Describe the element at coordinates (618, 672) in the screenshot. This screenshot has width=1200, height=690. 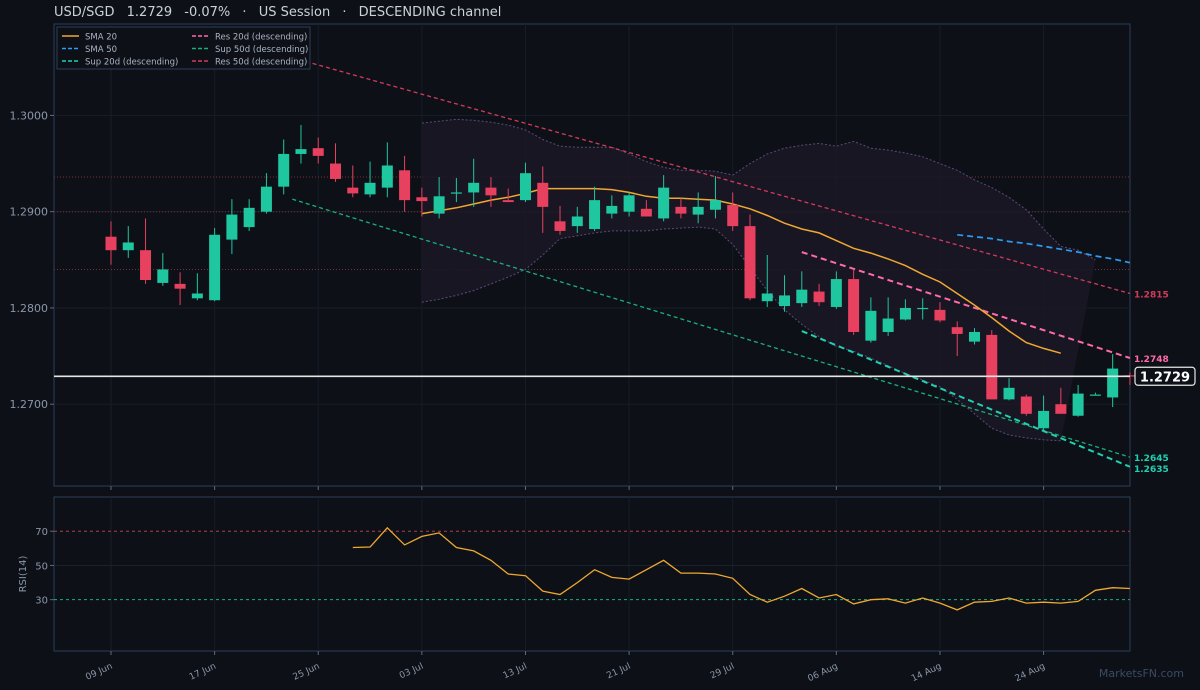
I see `x-tick-label: 21 Jul` at that location.